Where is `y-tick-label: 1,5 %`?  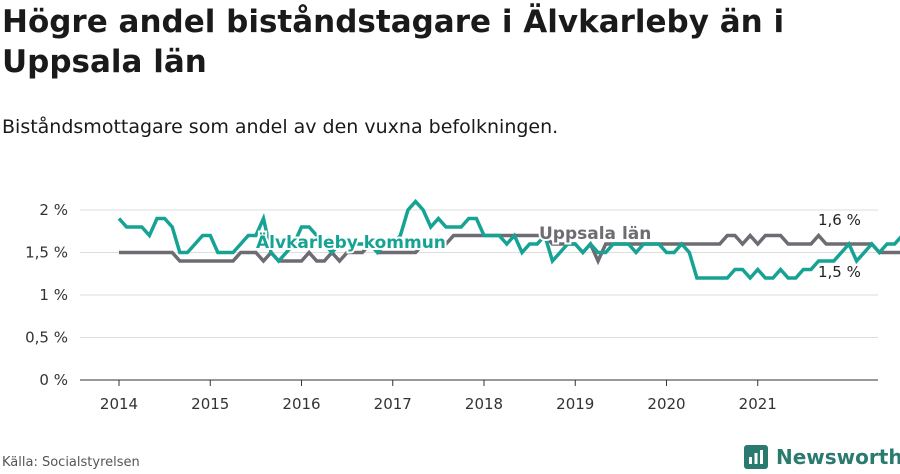
y-tick-label: 1,5 % is located at coordinates (46, 253).